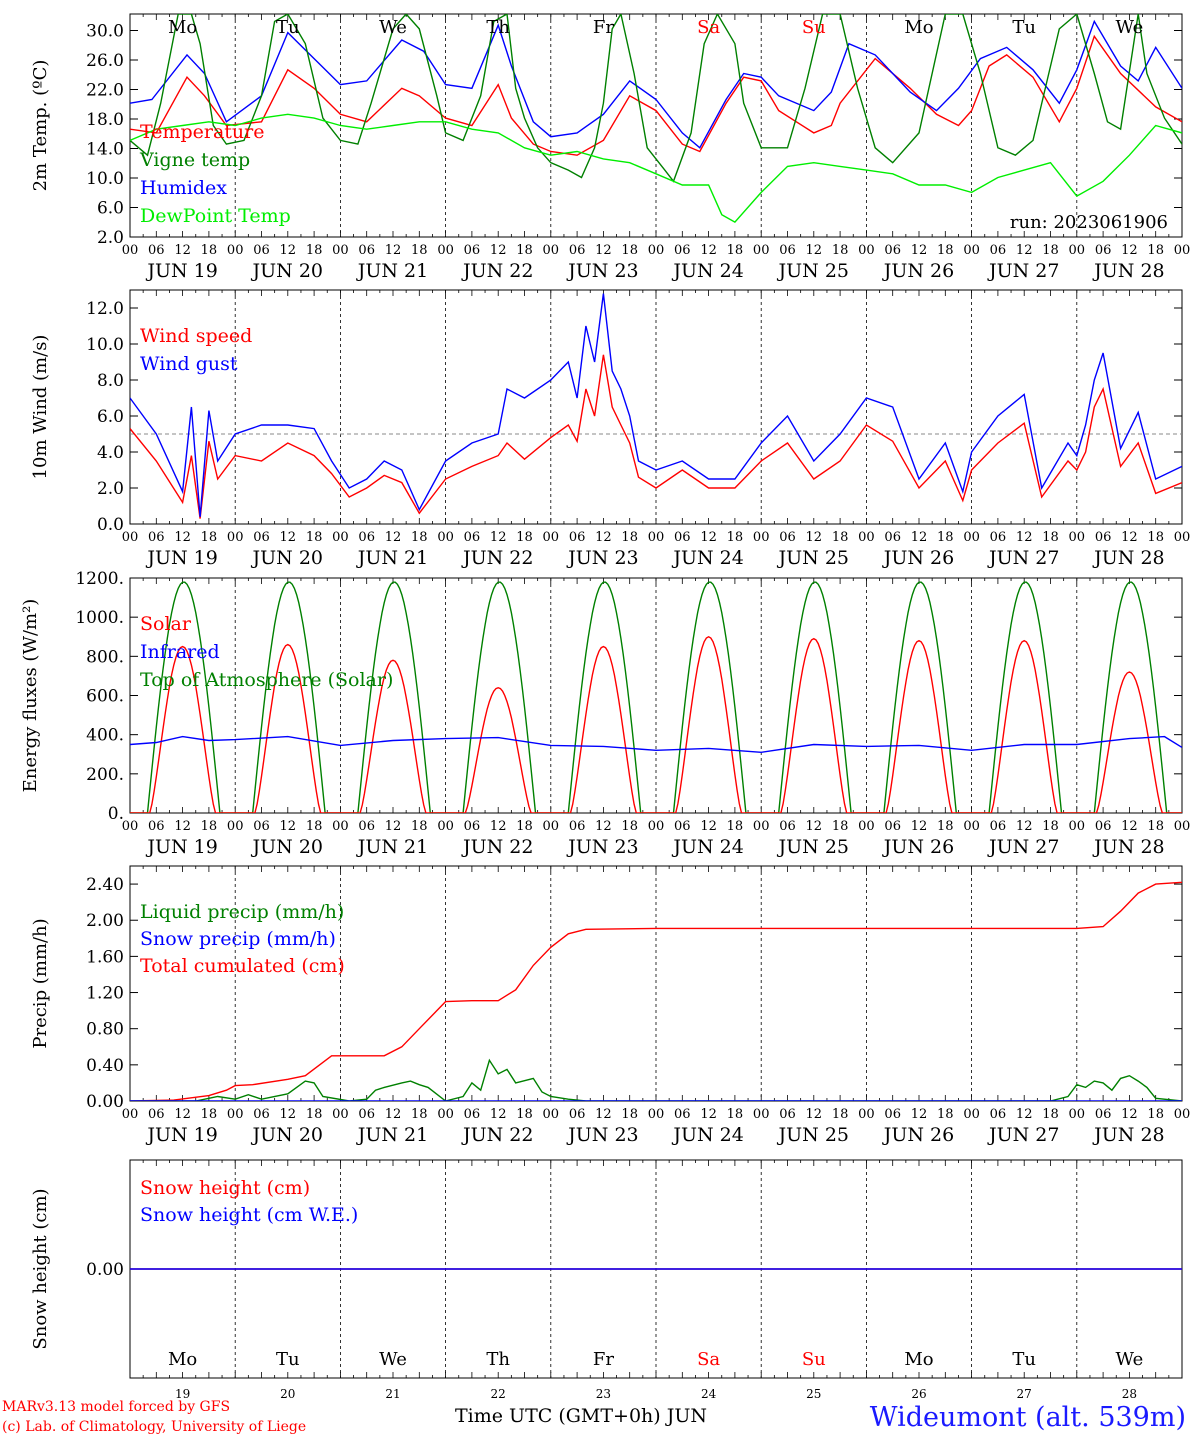 The image size is (1194, 1440). What do you see at coordinates (813, 847) in the screenshot?
I see `x-day-label: JUN 25` at bounding box center [813, 847].